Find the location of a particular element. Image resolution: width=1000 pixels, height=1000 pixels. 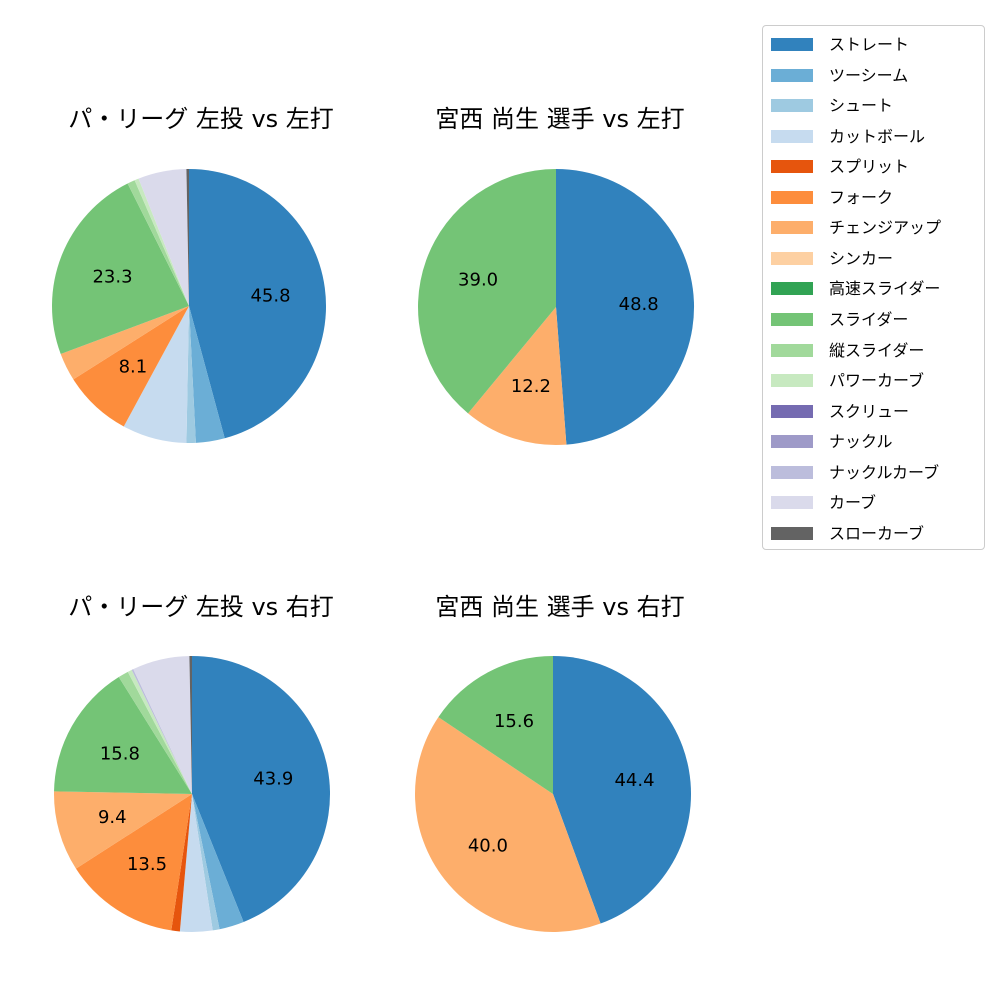

pie-percent-label: 48.8 is located at coordinates (639, 304).